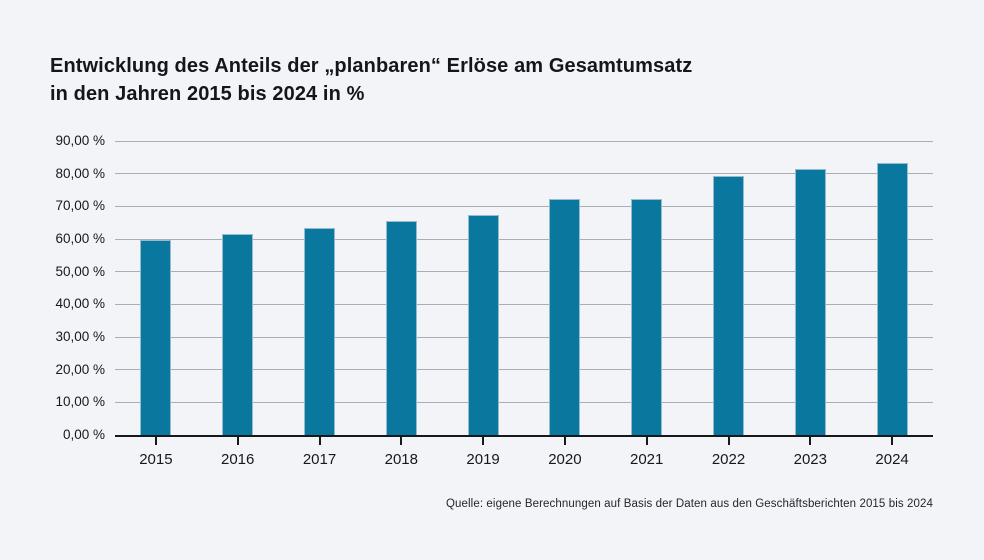 The image size is (984, 560). I want to click on x-tick-label: 2017, so click(319, 459).